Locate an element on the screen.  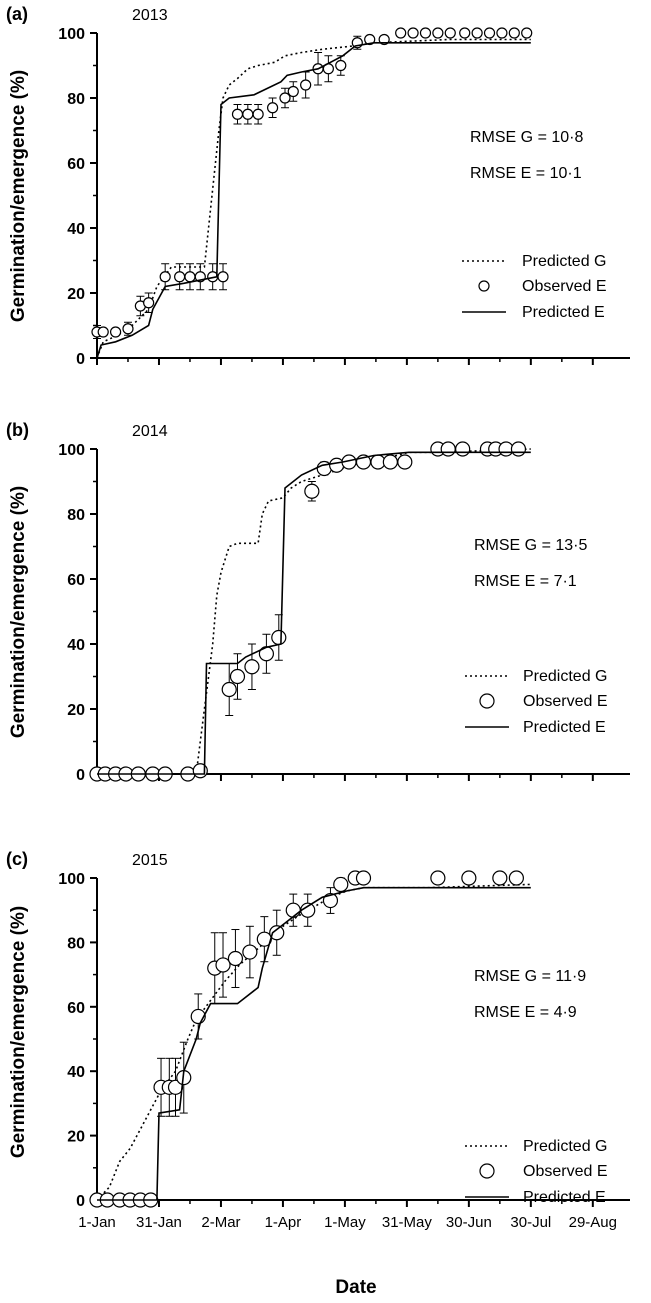
x-tick-label: 1-May is located at coordinates (345, 1222).